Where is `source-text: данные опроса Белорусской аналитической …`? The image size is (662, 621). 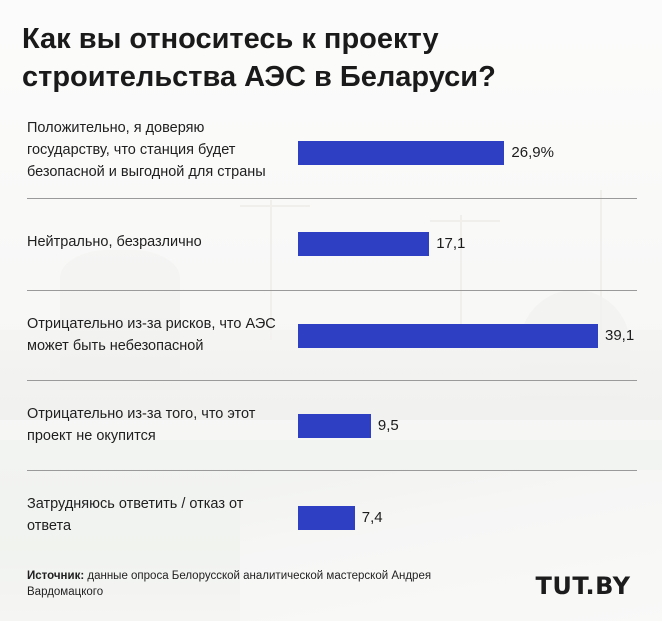 source-text: данные опроса Белорусской аналитической … is located at coordinates (229, 584).